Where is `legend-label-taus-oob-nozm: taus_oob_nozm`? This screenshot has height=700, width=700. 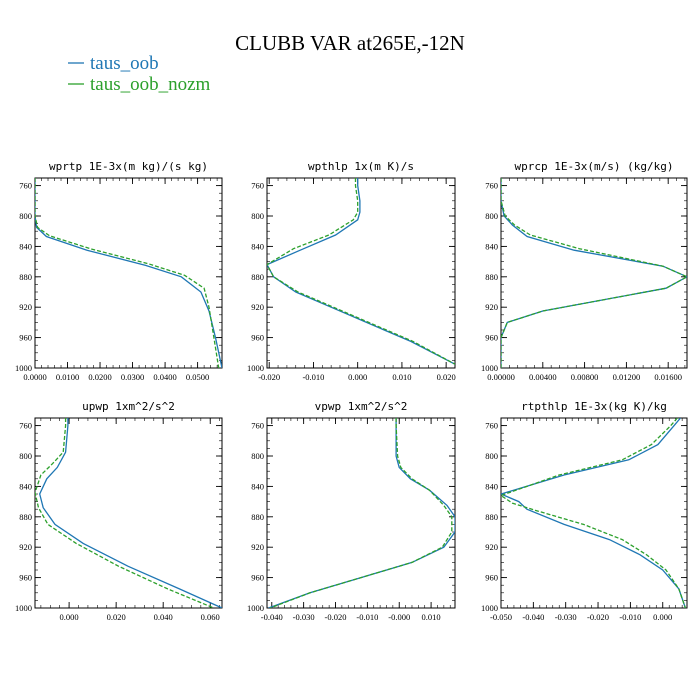
legend-label-taus-oob-nozm: taus_oob_nozm is located at coordinates (150, 84).